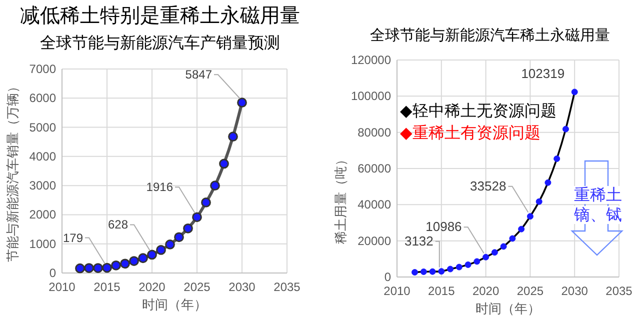 This screenshot has height=323, width=638. Describe the element at coordinates (598, 195) in the screenshot. I see `annotation: 重稀土` at that location.